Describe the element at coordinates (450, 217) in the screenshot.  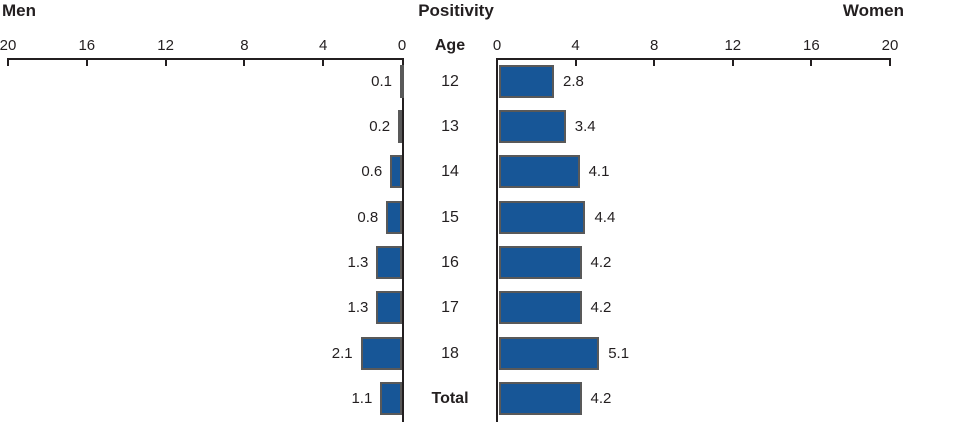
I see `age-label: 15` at that location.